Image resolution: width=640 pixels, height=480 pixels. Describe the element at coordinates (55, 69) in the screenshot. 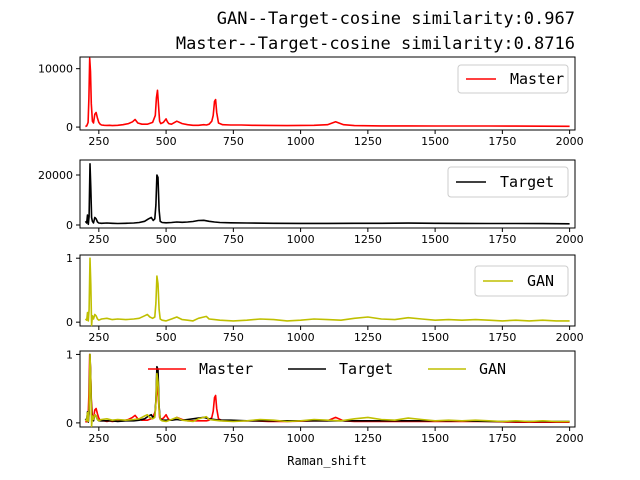

I see `y-tick-label: 10000` at that location.